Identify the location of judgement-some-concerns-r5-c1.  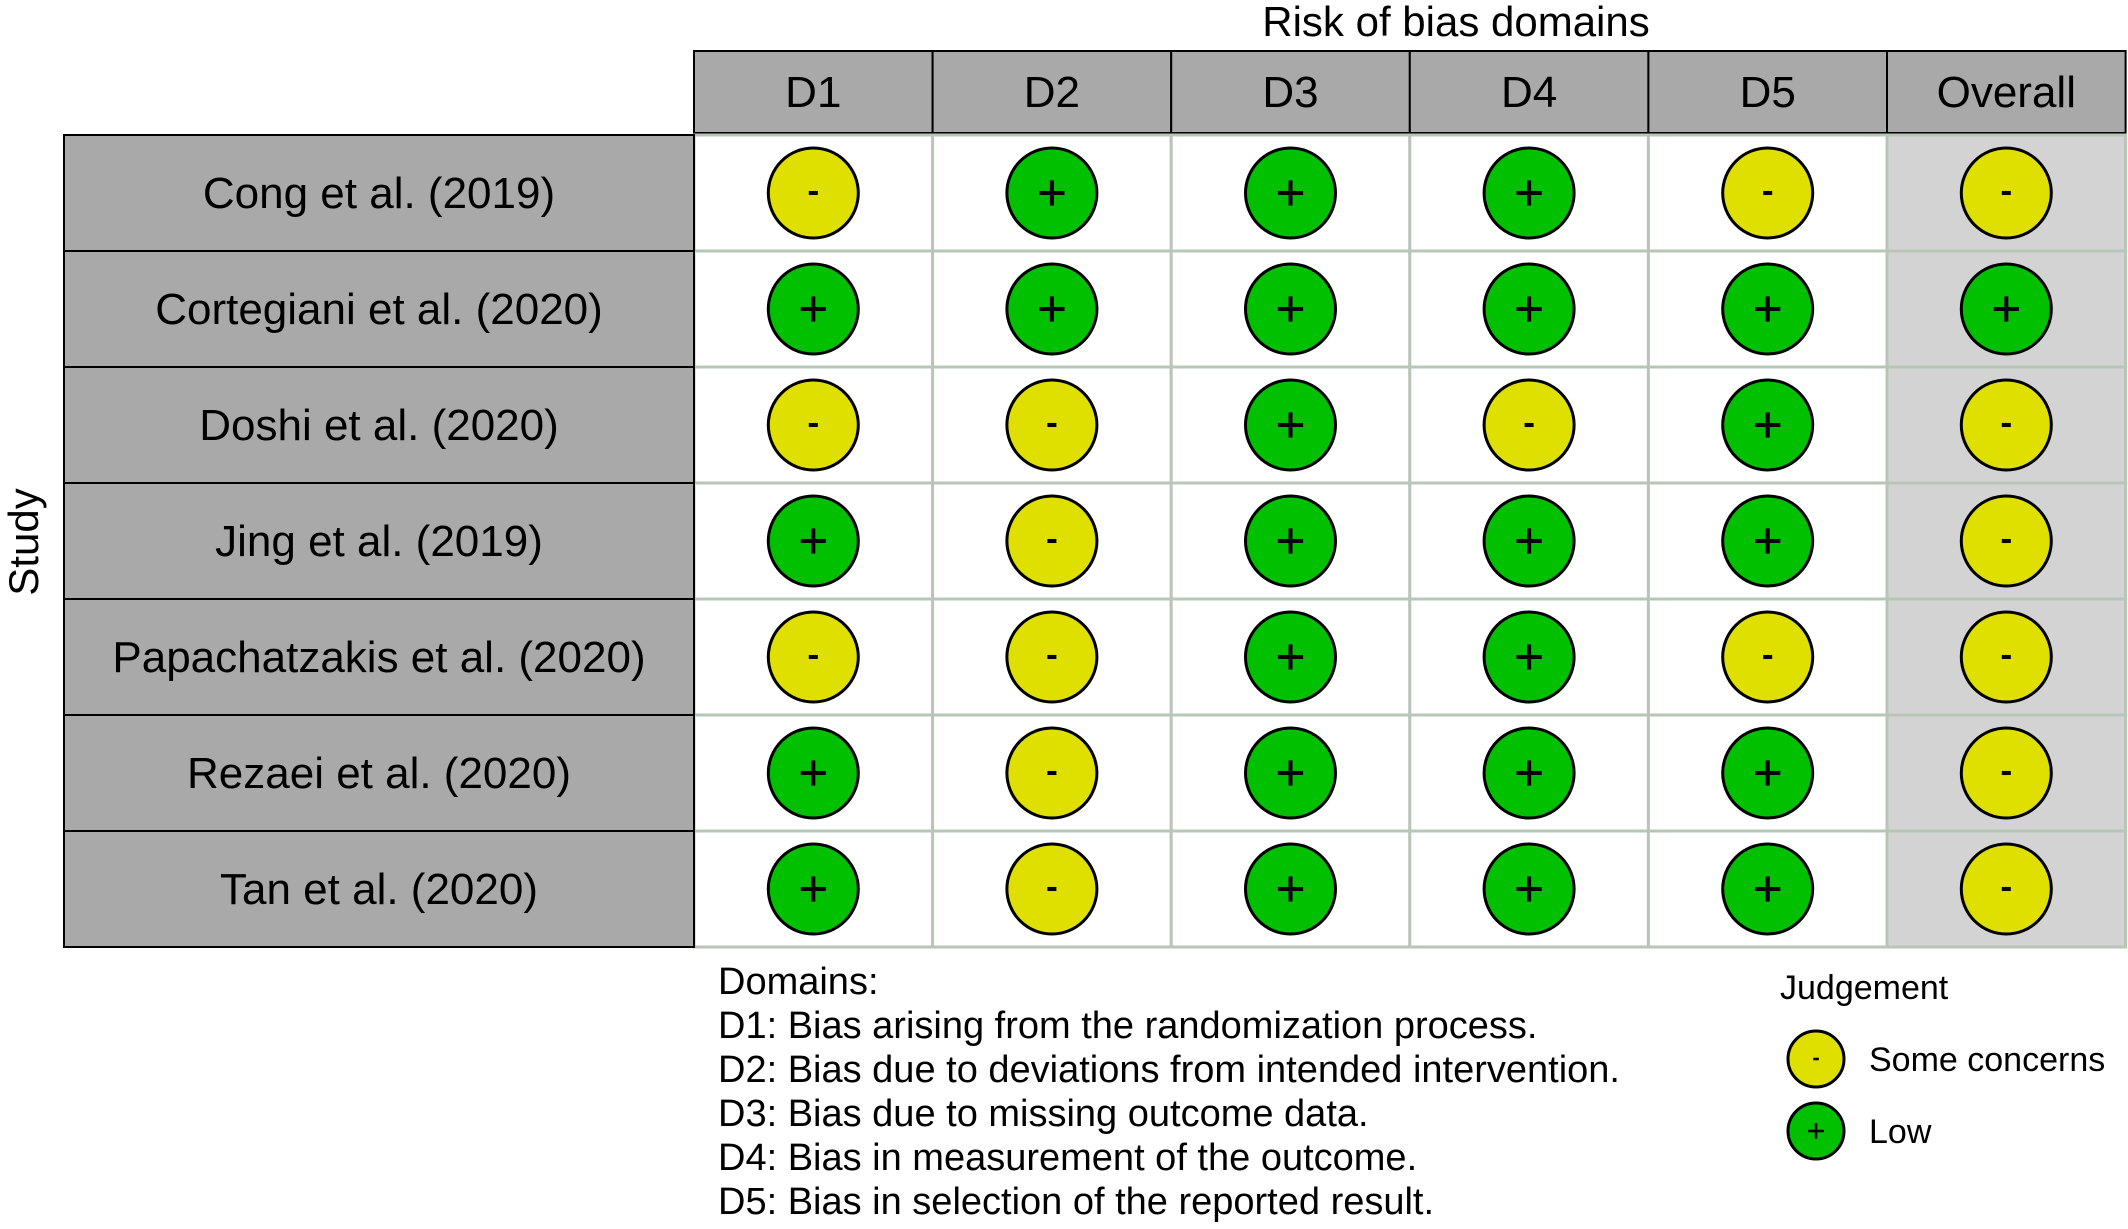
(813, 657).